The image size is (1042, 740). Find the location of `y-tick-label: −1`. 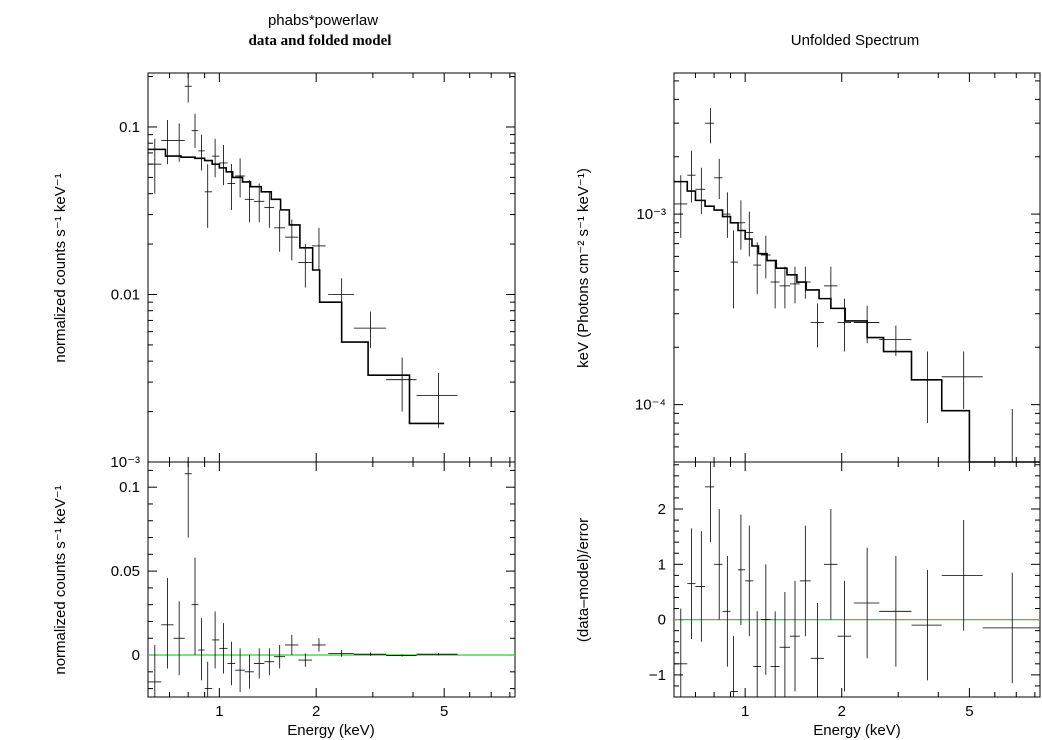

y-tick-label: −1 is located at coordinates (657, 675).